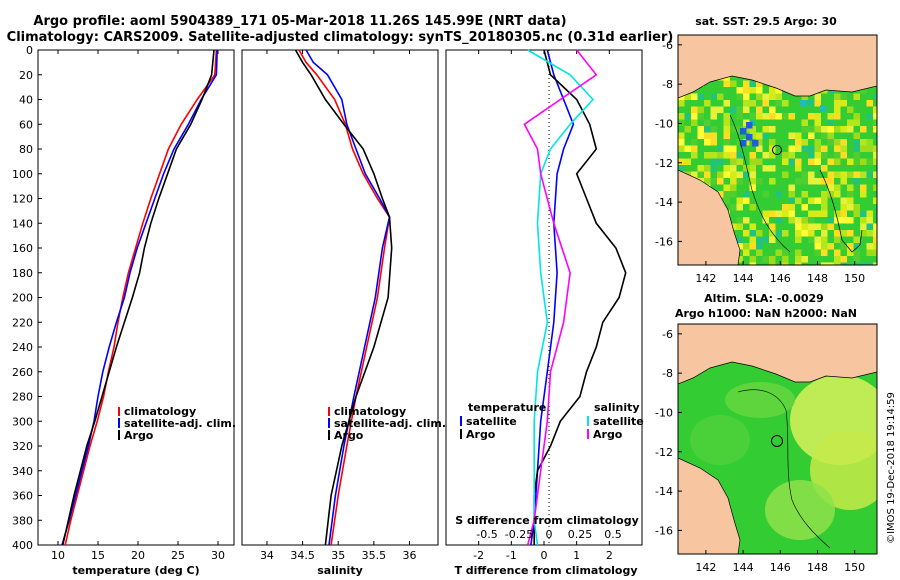  I want to click on lon-tick-label: 146, so click(780, 278).